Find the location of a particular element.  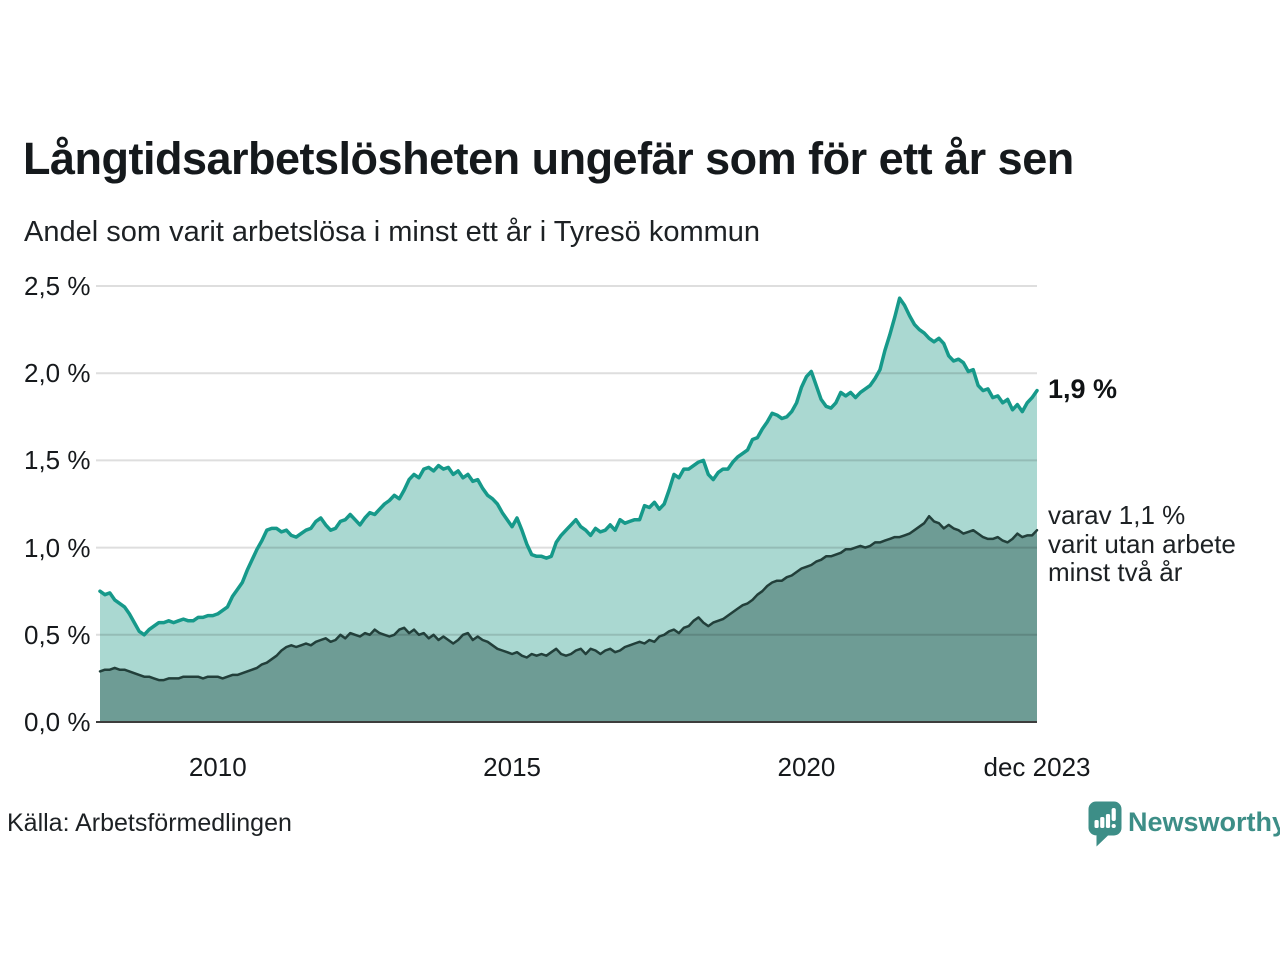

y-axis-tick-label: 1,0 % is located at coordinates (57, 547).